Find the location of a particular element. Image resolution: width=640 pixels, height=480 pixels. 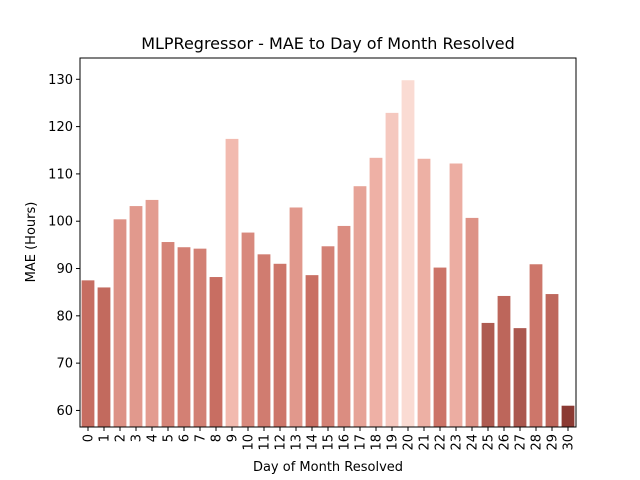

x-tick-label: 2 is located at coordinates (121, 438).